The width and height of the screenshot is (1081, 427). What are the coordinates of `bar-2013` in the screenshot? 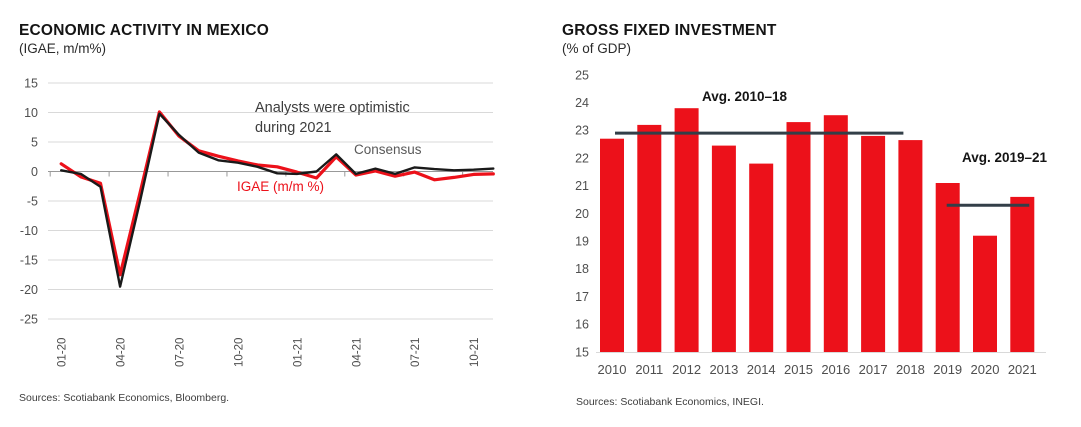 It's located at (723, 248).